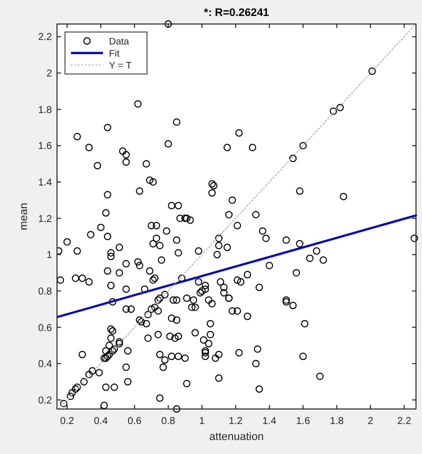 The height and width of the screenshot is (454, 422). Describe the element at coordinates (45, 146) in the screenshot. I see `y-tick-label: 1.6` at that location.